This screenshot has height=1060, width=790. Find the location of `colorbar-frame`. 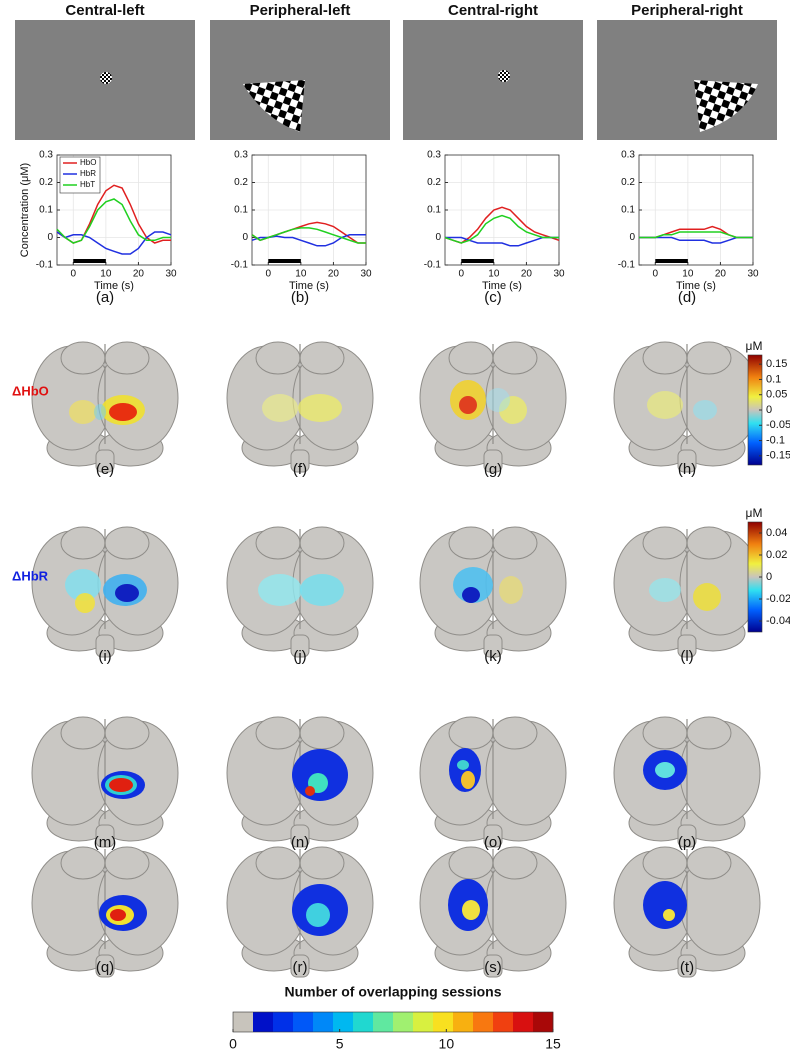

colorbar-frame is located at coordinates (393, 1022).